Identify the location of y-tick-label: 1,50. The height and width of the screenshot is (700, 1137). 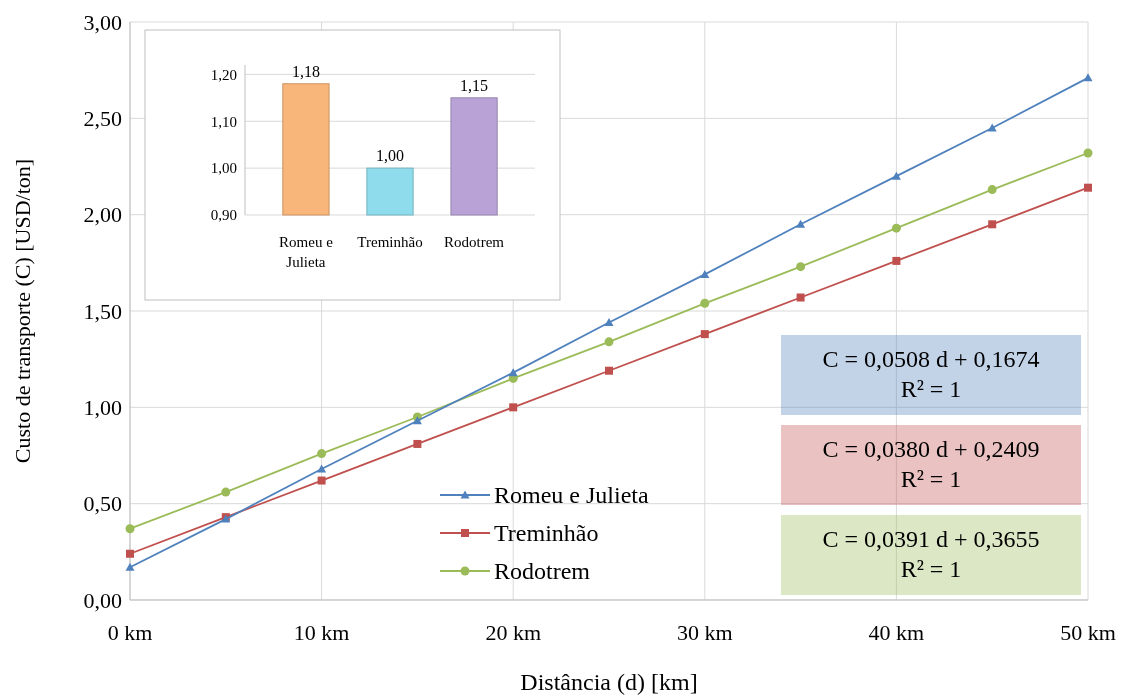
(102, 311).